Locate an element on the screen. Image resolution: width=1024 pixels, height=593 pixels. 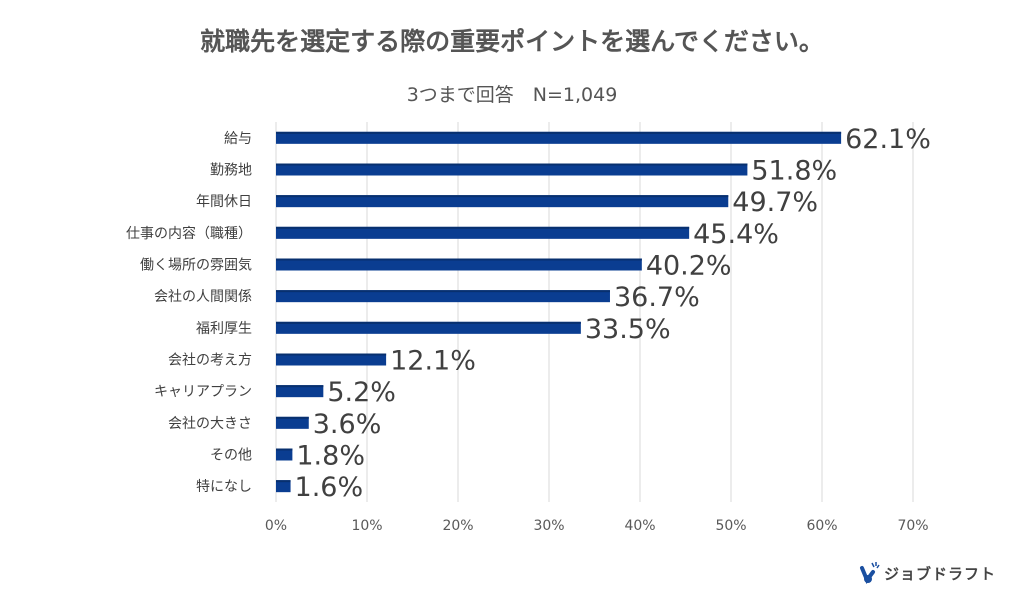
x-tick-label: 50% is located at coordinates (730, 526).